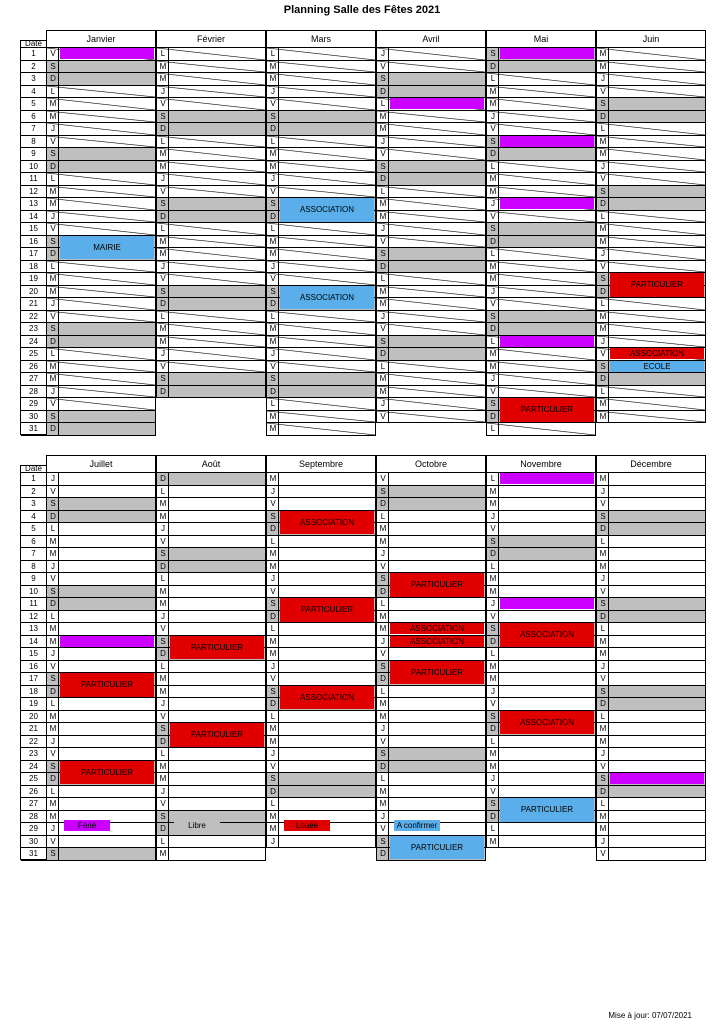  Describe the element at coordinates (33, 278) in the screenshot. I see `day-number: 19` at that location.